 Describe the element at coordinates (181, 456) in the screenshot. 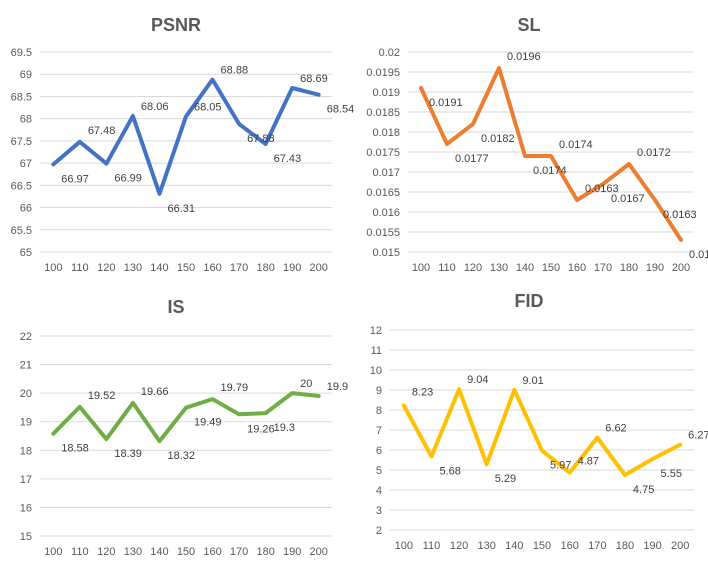

I see `data-label: 18.32` at that location.